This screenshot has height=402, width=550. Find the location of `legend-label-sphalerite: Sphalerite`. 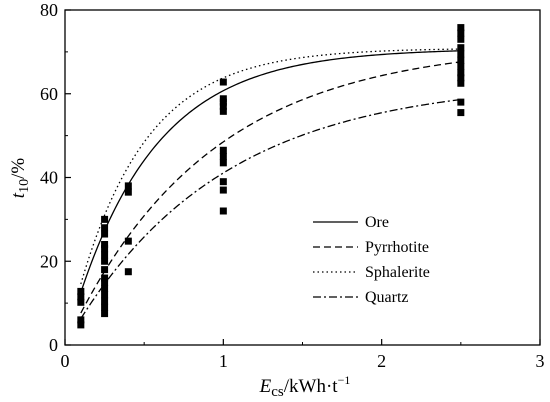

legend-label-sphalerite: Sphalerite is located at coordinates (397, 272).